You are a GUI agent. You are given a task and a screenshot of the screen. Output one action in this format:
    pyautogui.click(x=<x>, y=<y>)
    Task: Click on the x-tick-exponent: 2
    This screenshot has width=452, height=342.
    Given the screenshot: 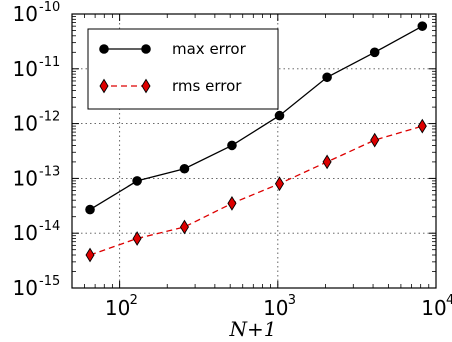 What is the action you would take?
    pyautogui.click(x=134, y=300)
    